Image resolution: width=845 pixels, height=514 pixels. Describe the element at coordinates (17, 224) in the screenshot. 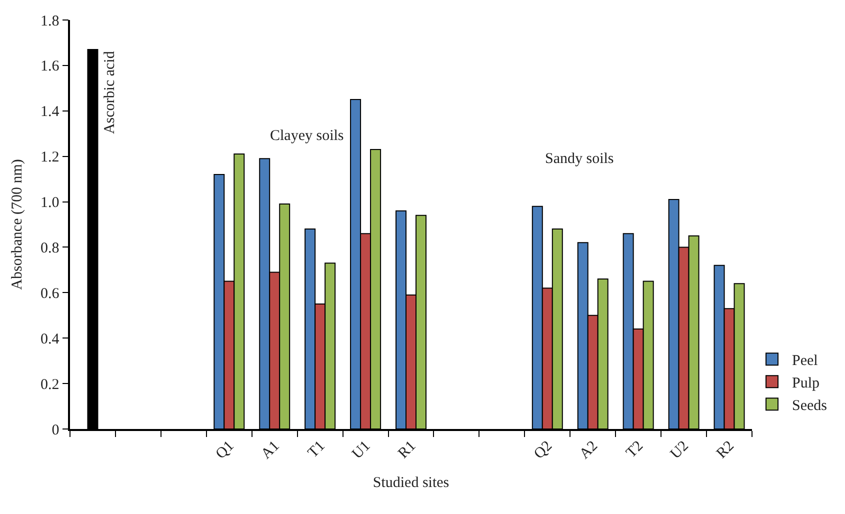

I see `y-axis-title: Absorbance (700 nm)` at that location.